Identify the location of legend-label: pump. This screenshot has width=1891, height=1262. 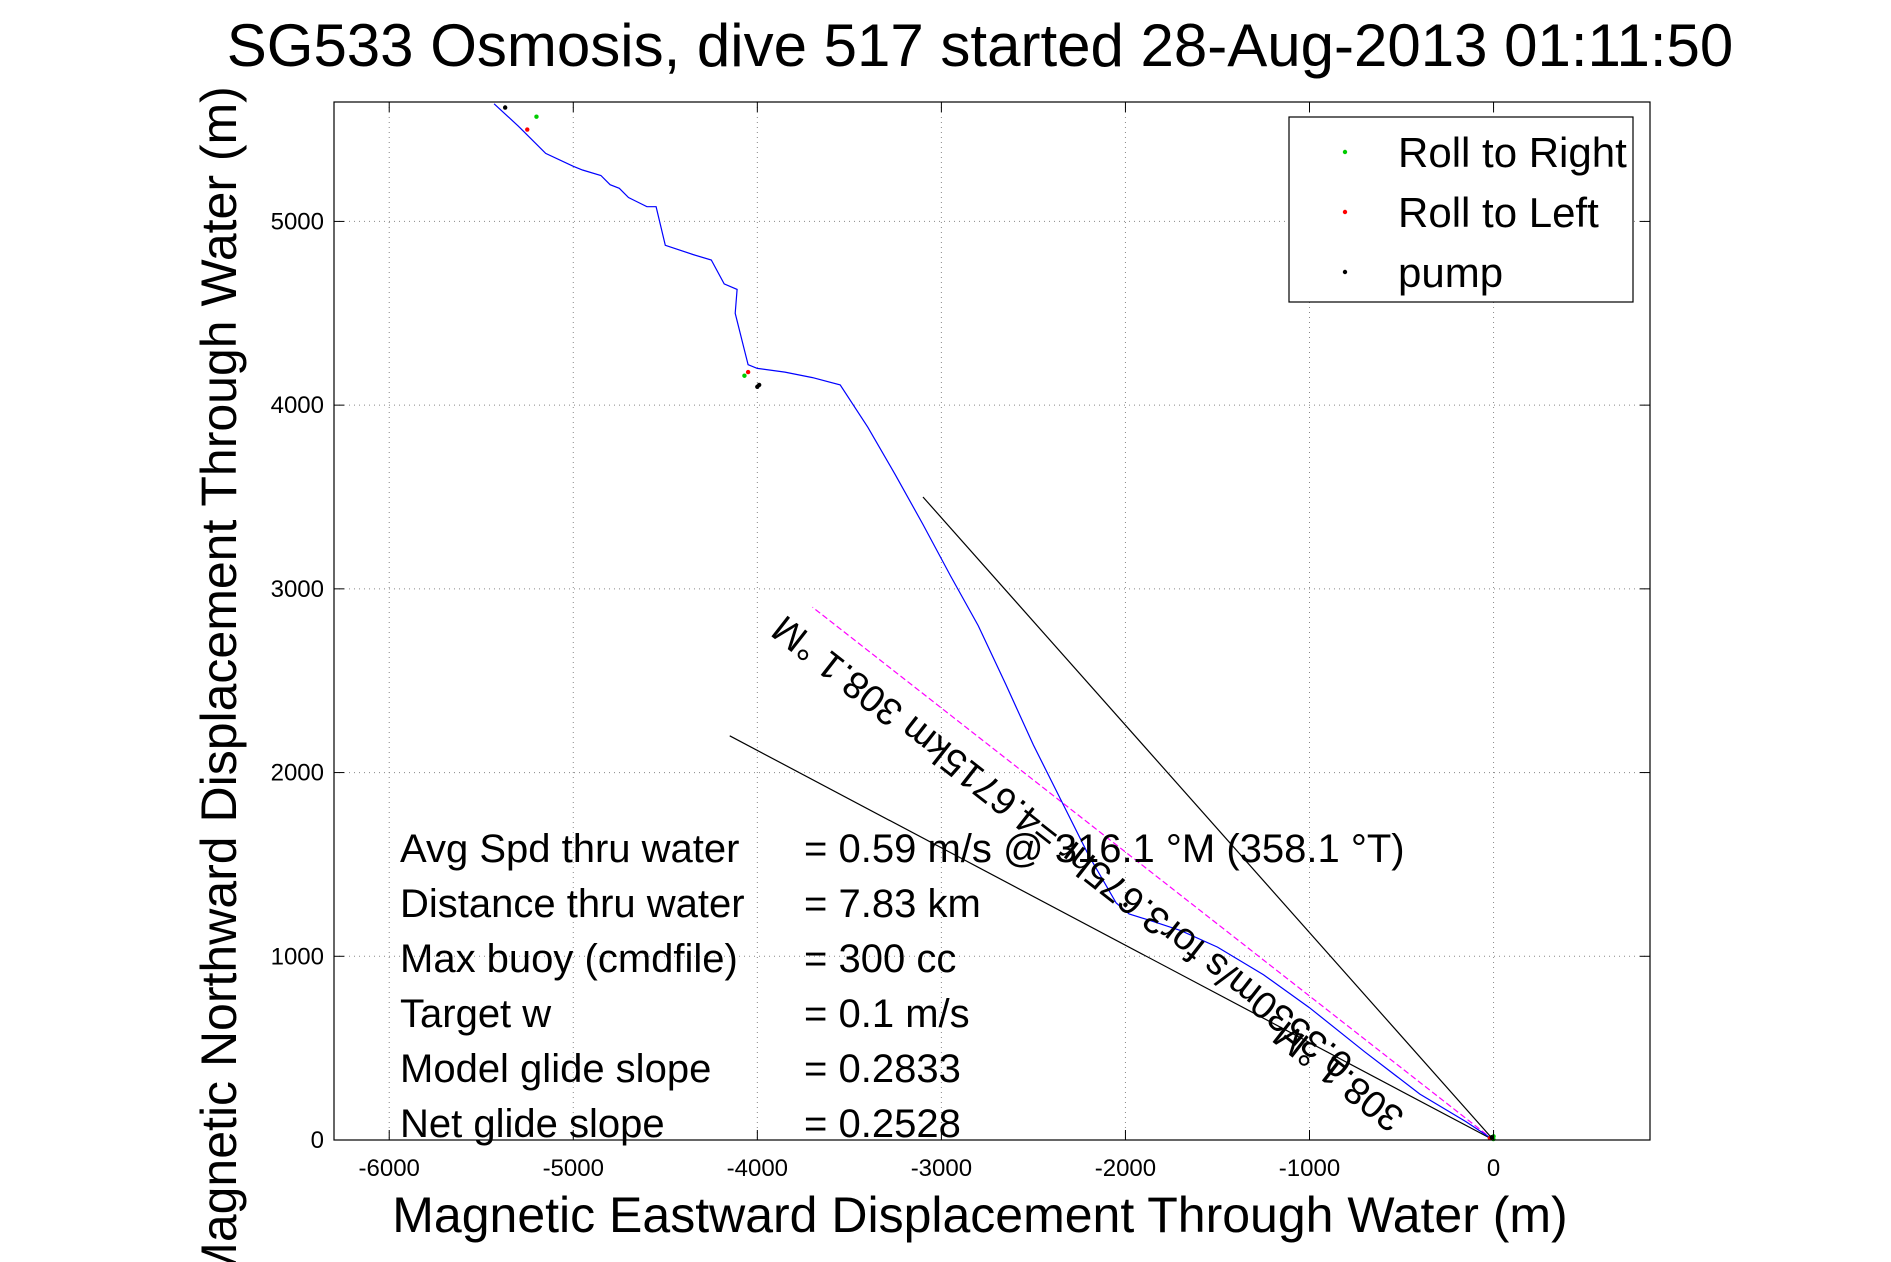
(1450, 272).